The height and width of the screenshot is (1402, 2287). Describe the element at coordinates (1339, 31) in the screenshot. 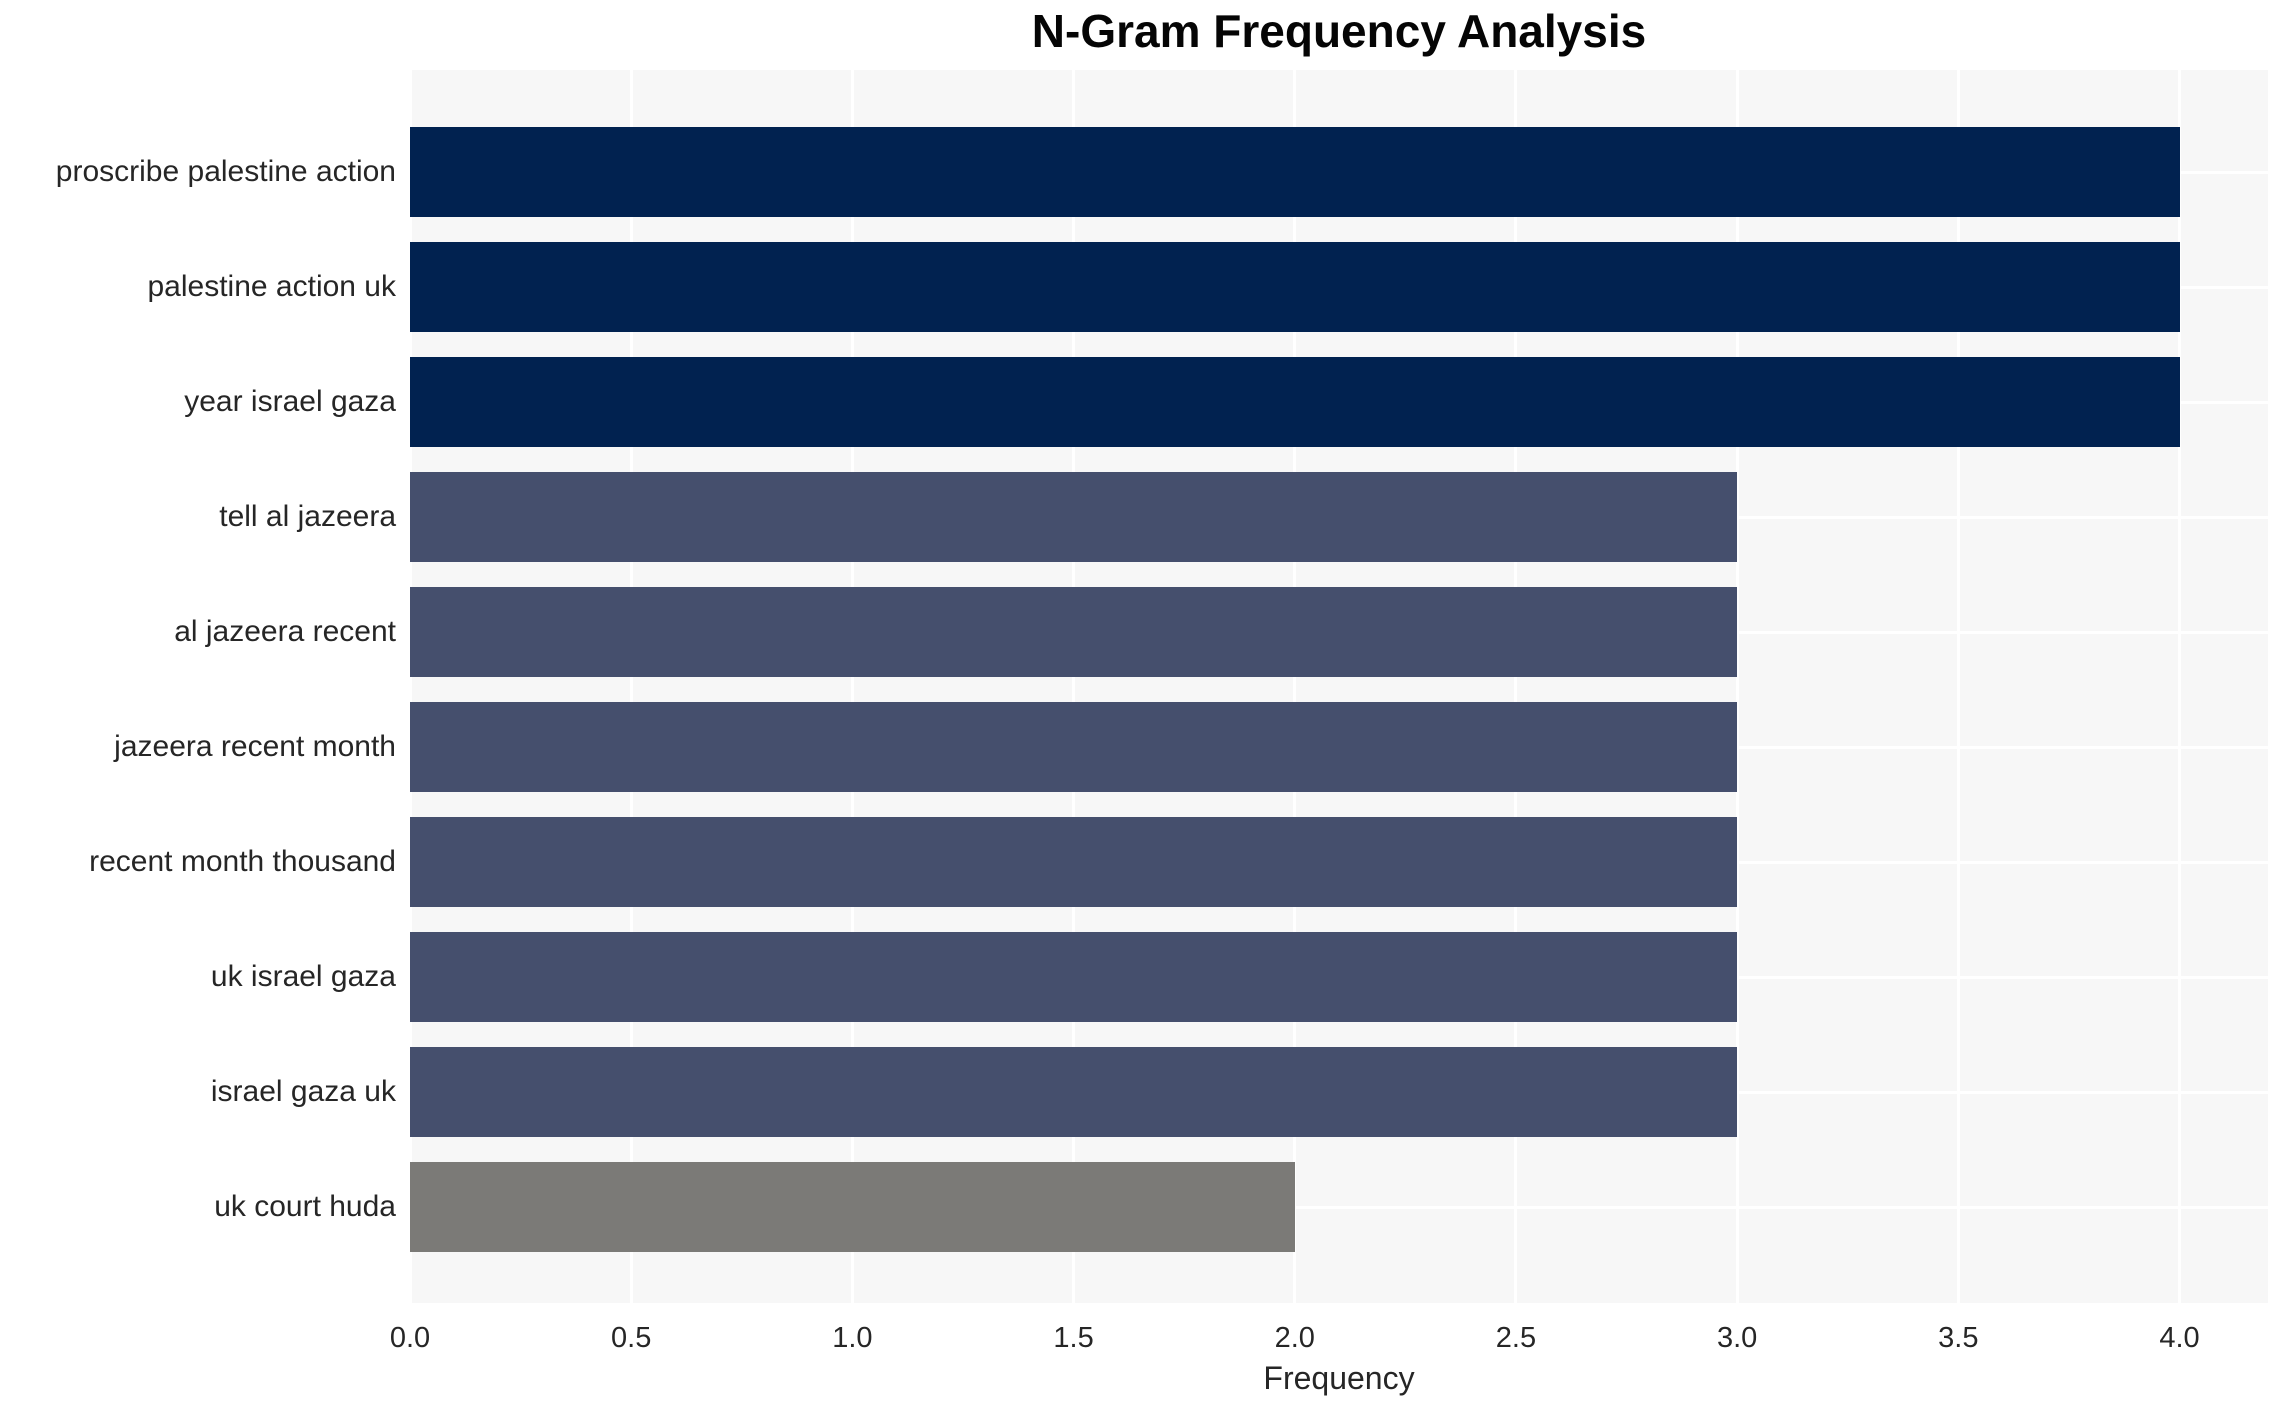

I see `chart-title: N-Gram Frequency Analysis` at that location.